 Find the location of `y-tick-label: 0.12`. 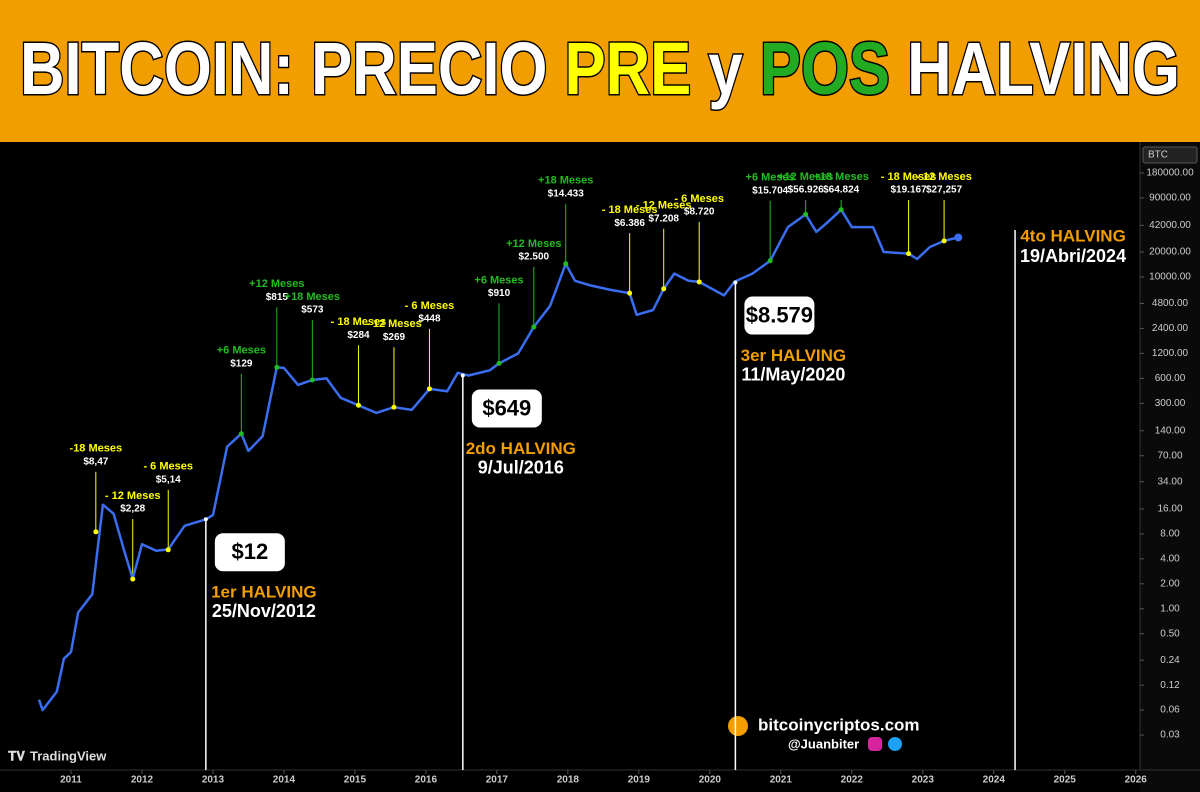

y-tick-label: 0.12 is located at coordinates (1170, 685).